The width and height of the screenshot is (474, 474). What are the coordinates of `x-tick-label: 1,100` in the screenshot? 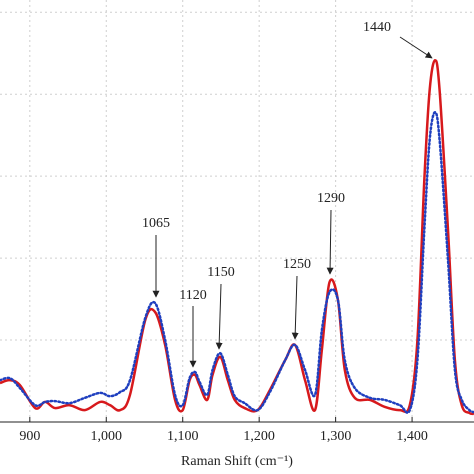 It's located at (183, 436).